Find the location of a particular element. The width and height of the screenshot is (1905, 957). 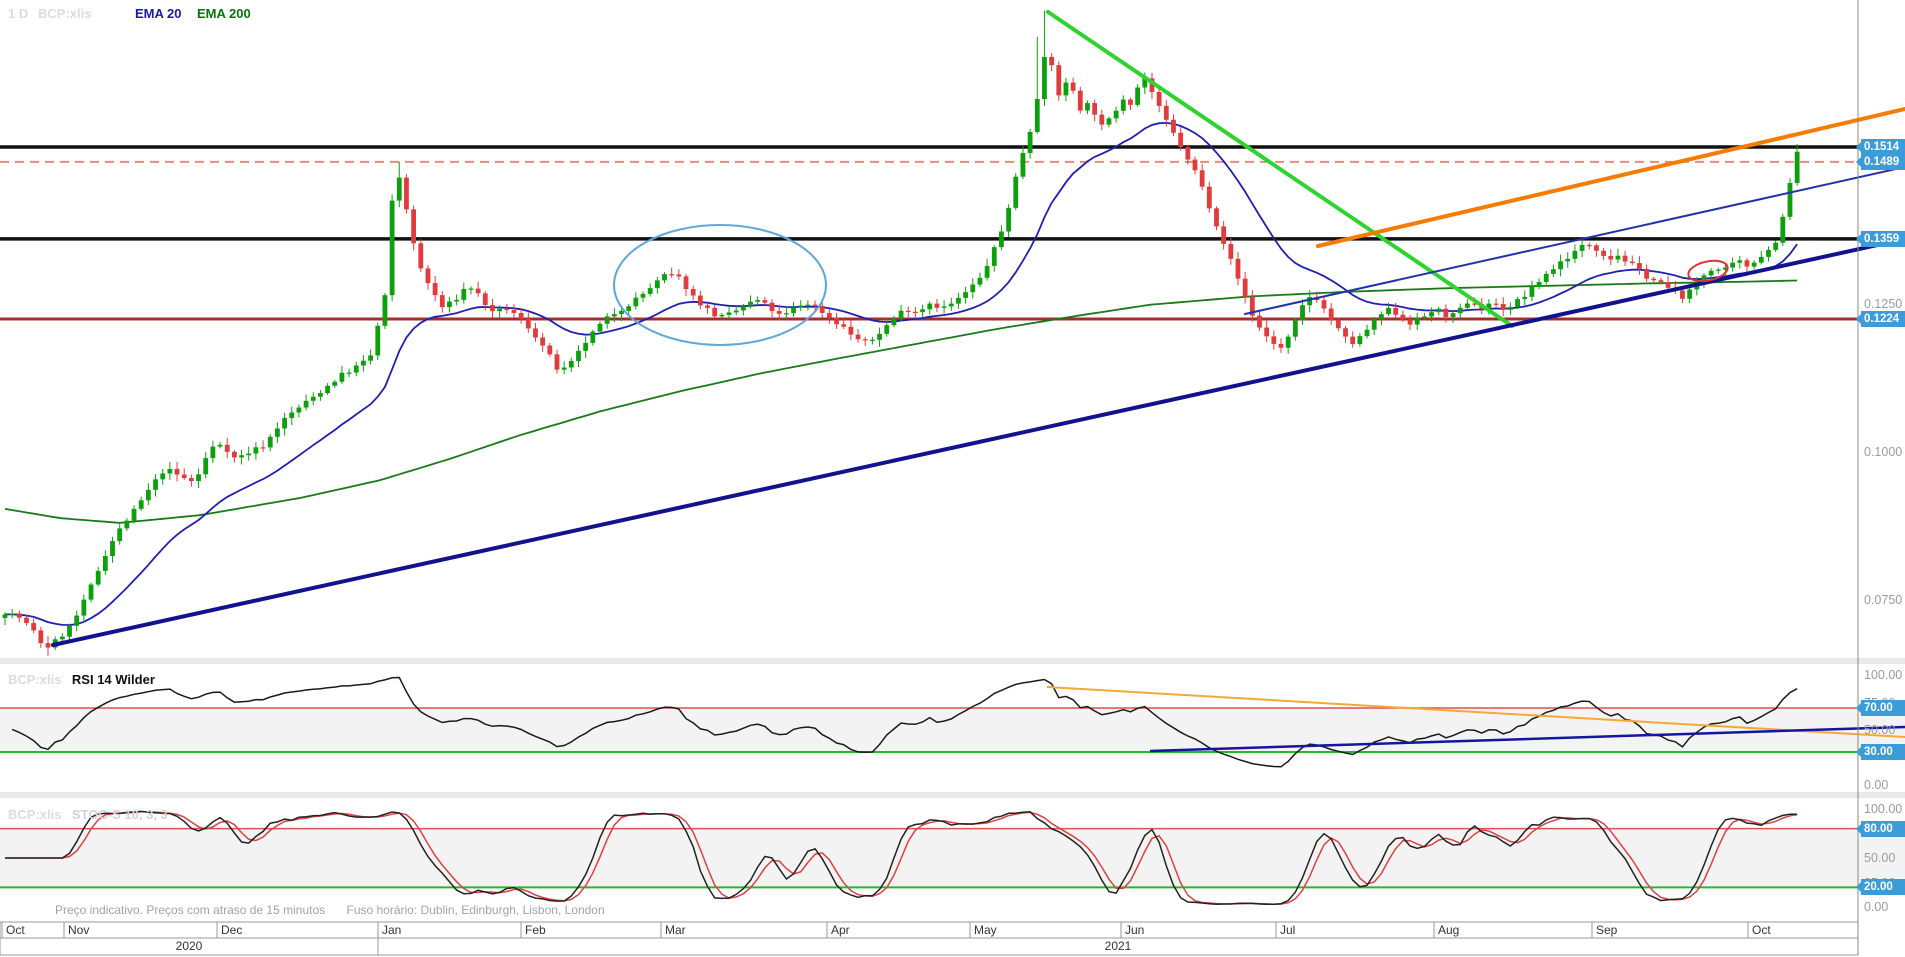

month-label: Nov is located at coordinates (79, 930).